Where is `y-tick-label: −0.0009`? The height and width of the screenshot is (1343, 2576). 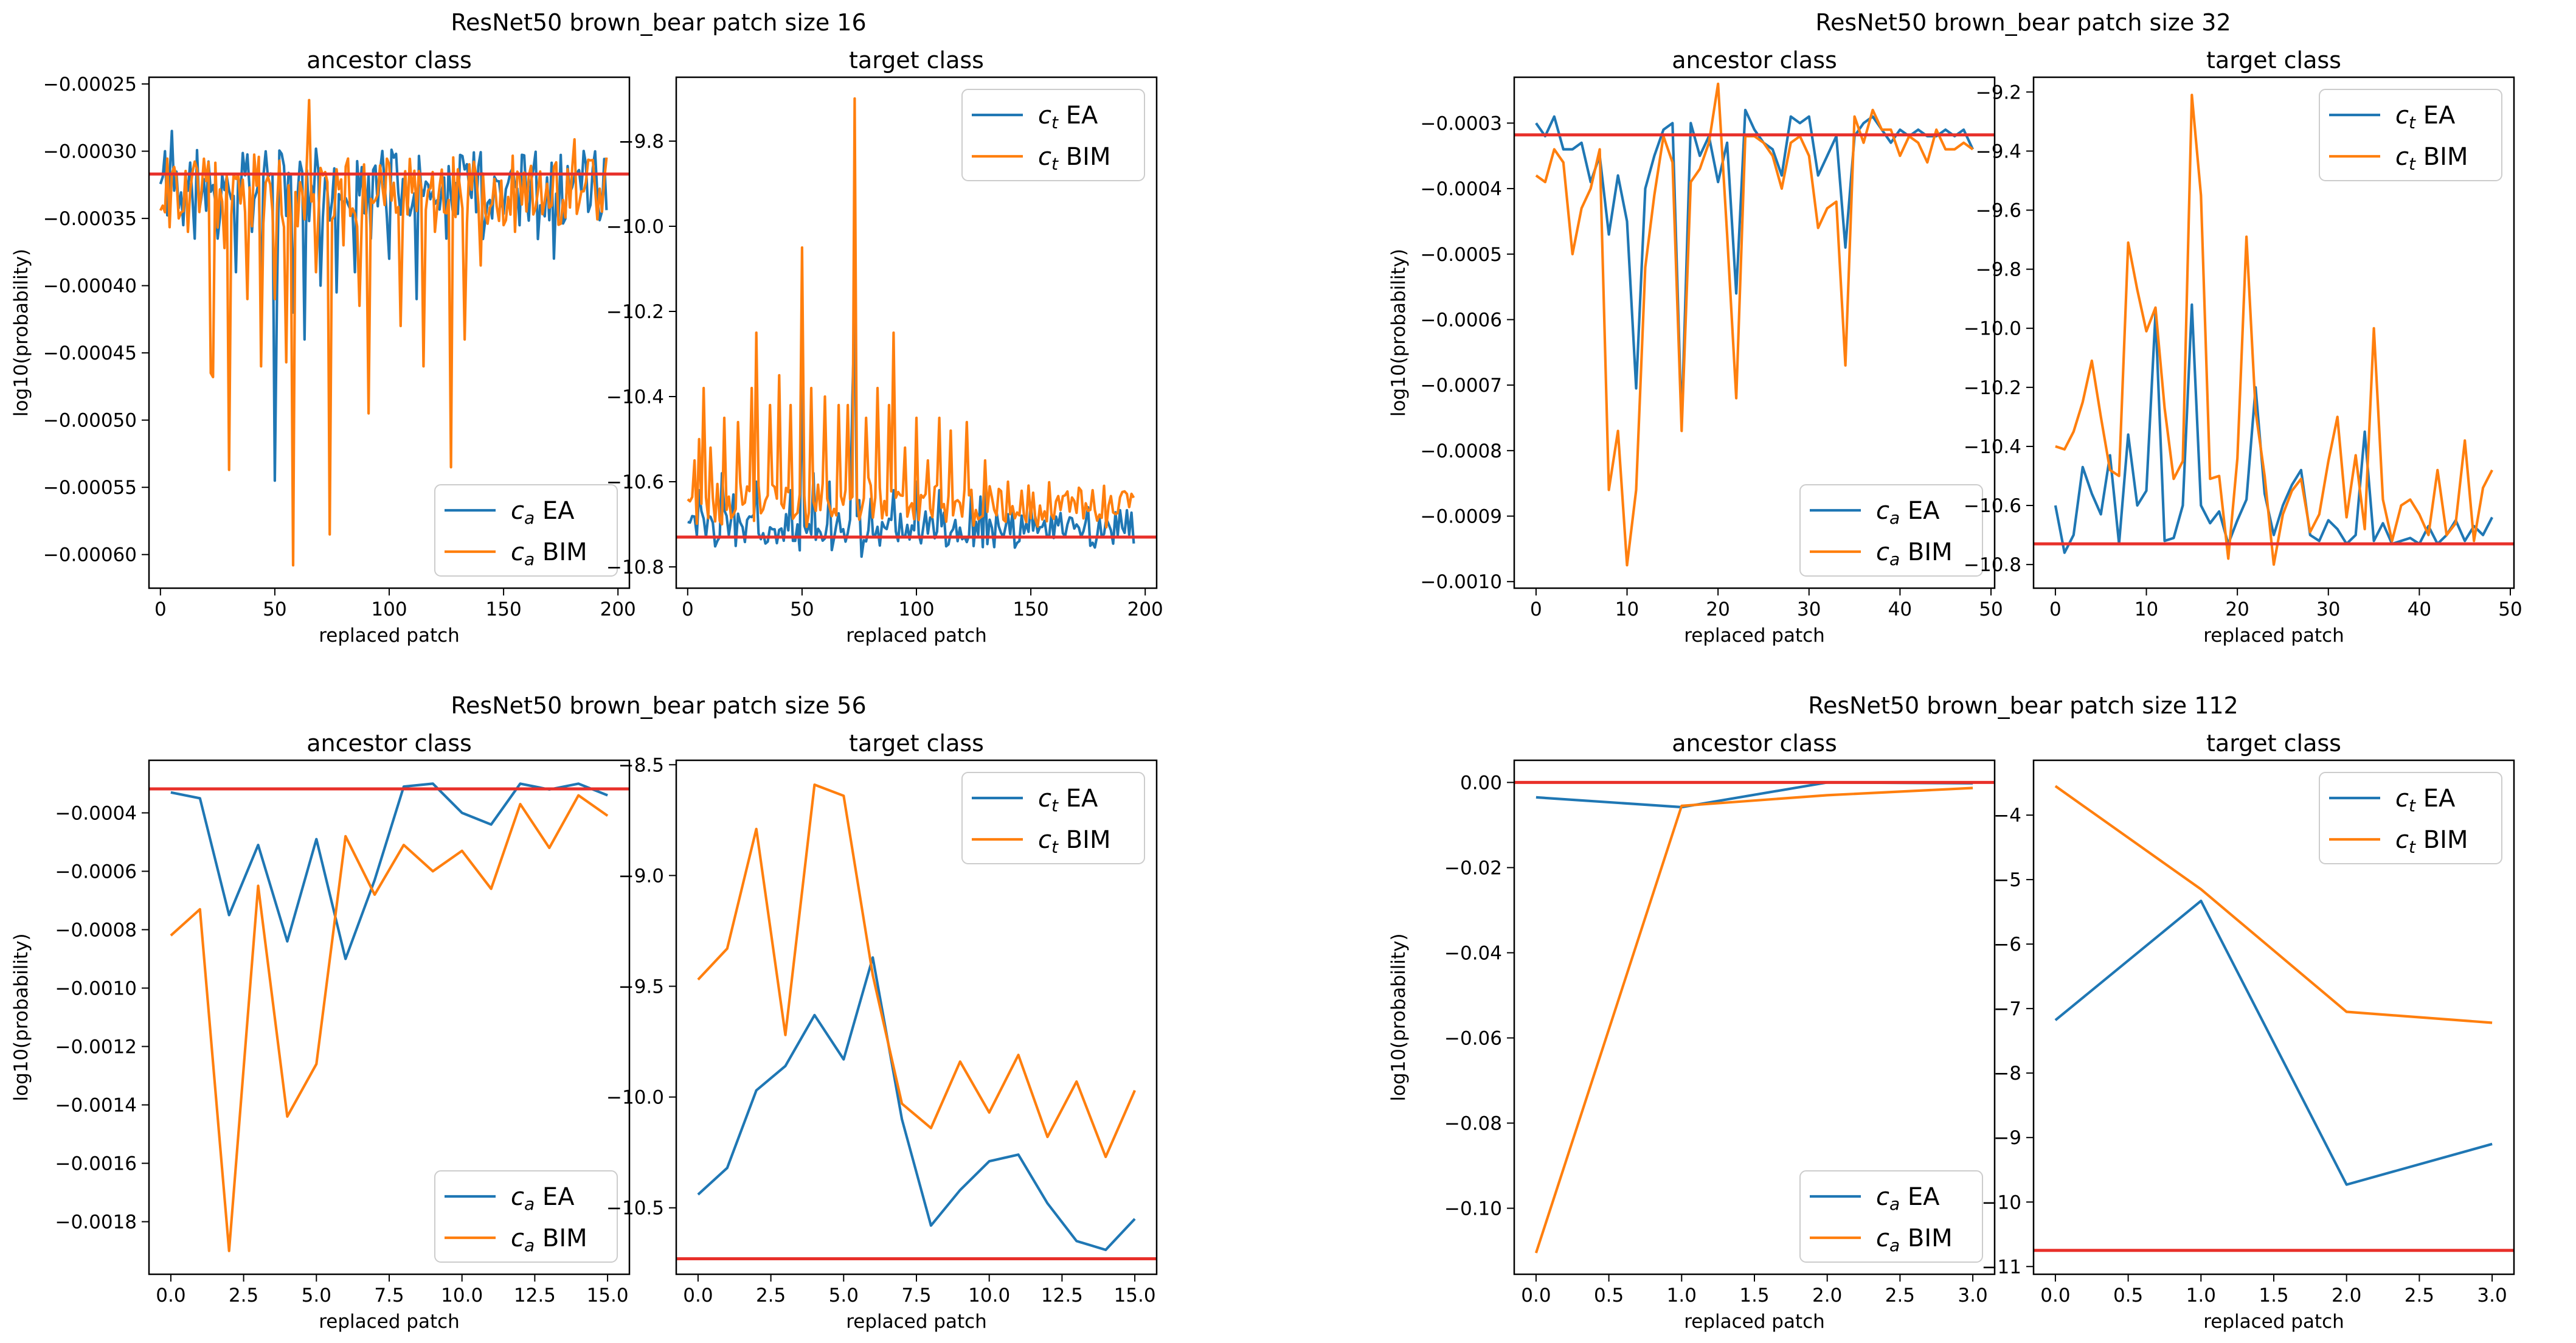
y-tick-label: −0.0009 is located at coordinates (1461, 517).